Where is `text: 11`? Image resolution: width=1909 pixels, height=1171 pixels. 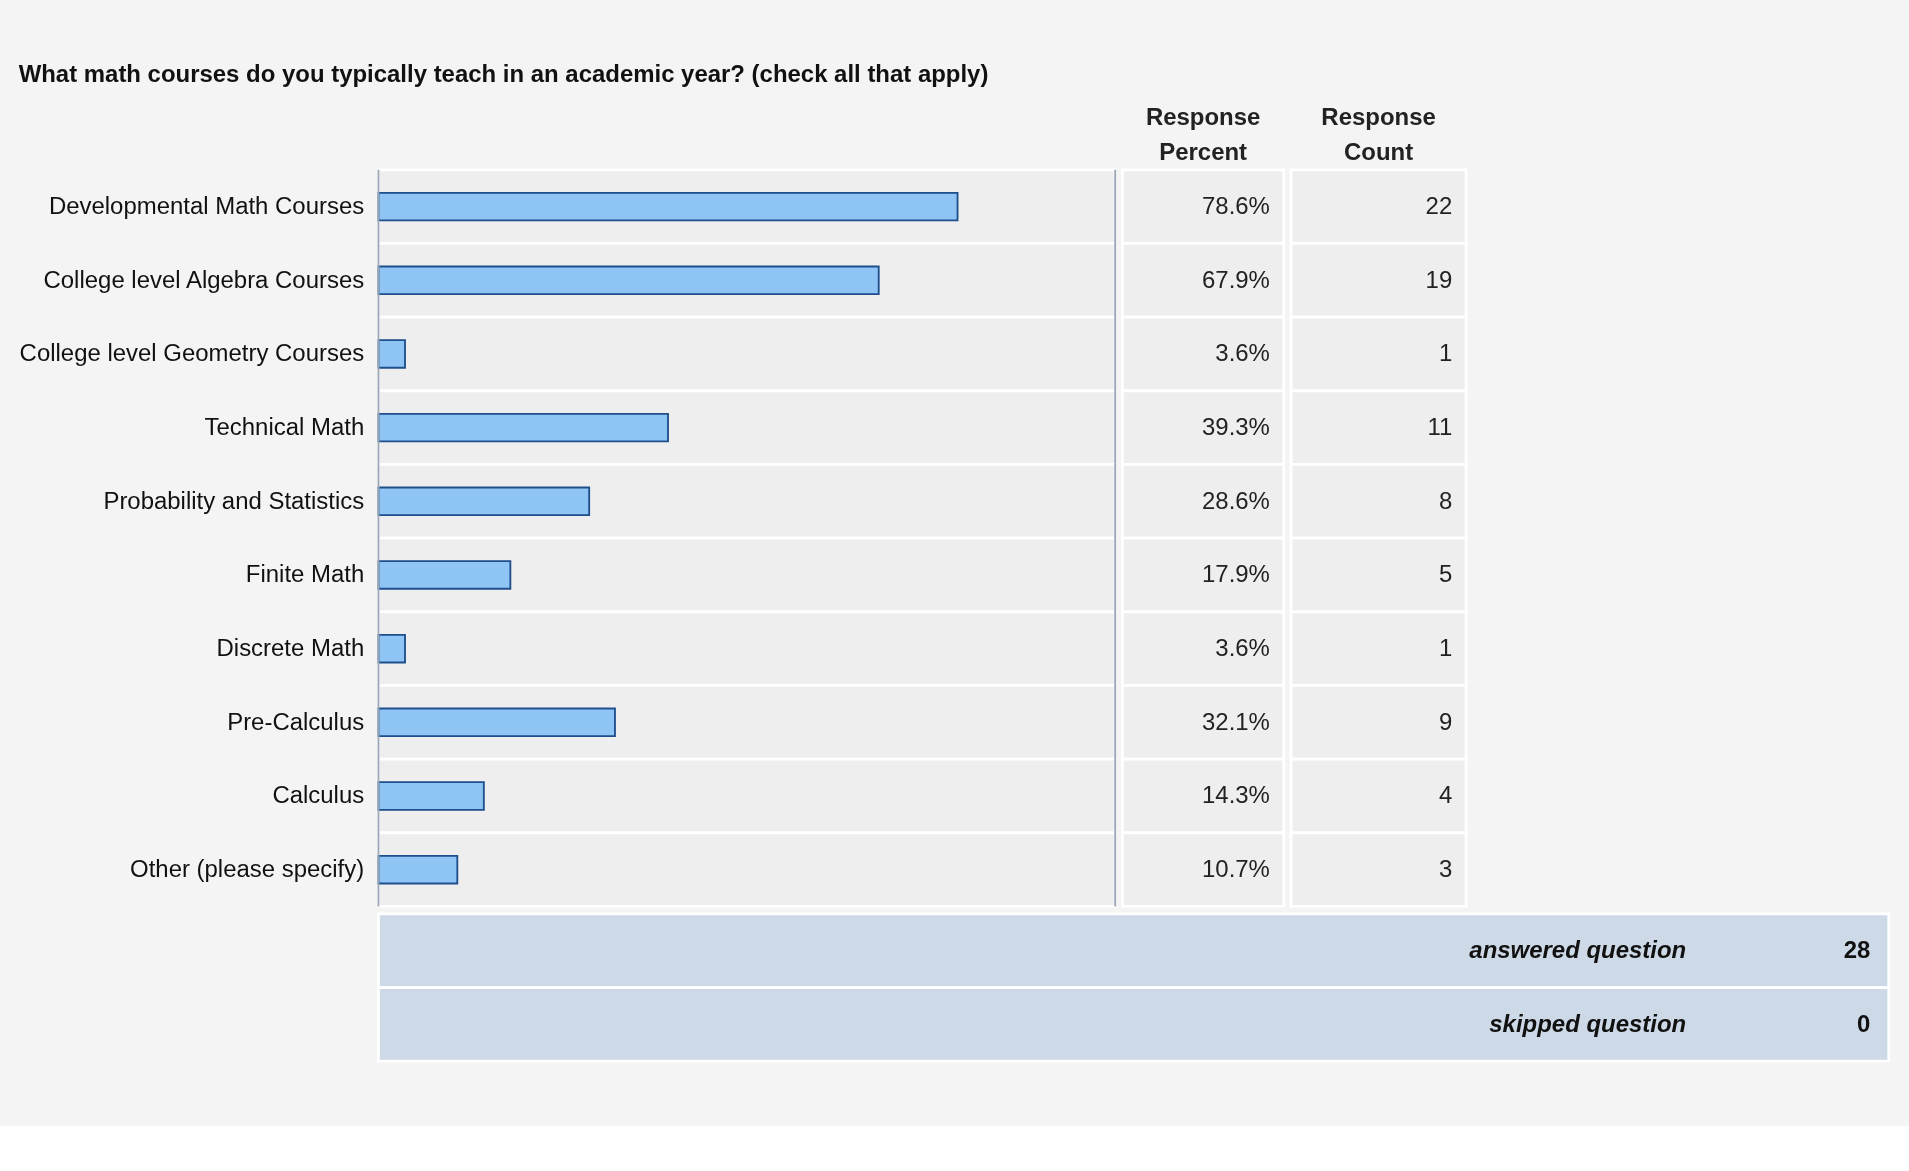 text: 11 is located at coordinates (1440, 426).